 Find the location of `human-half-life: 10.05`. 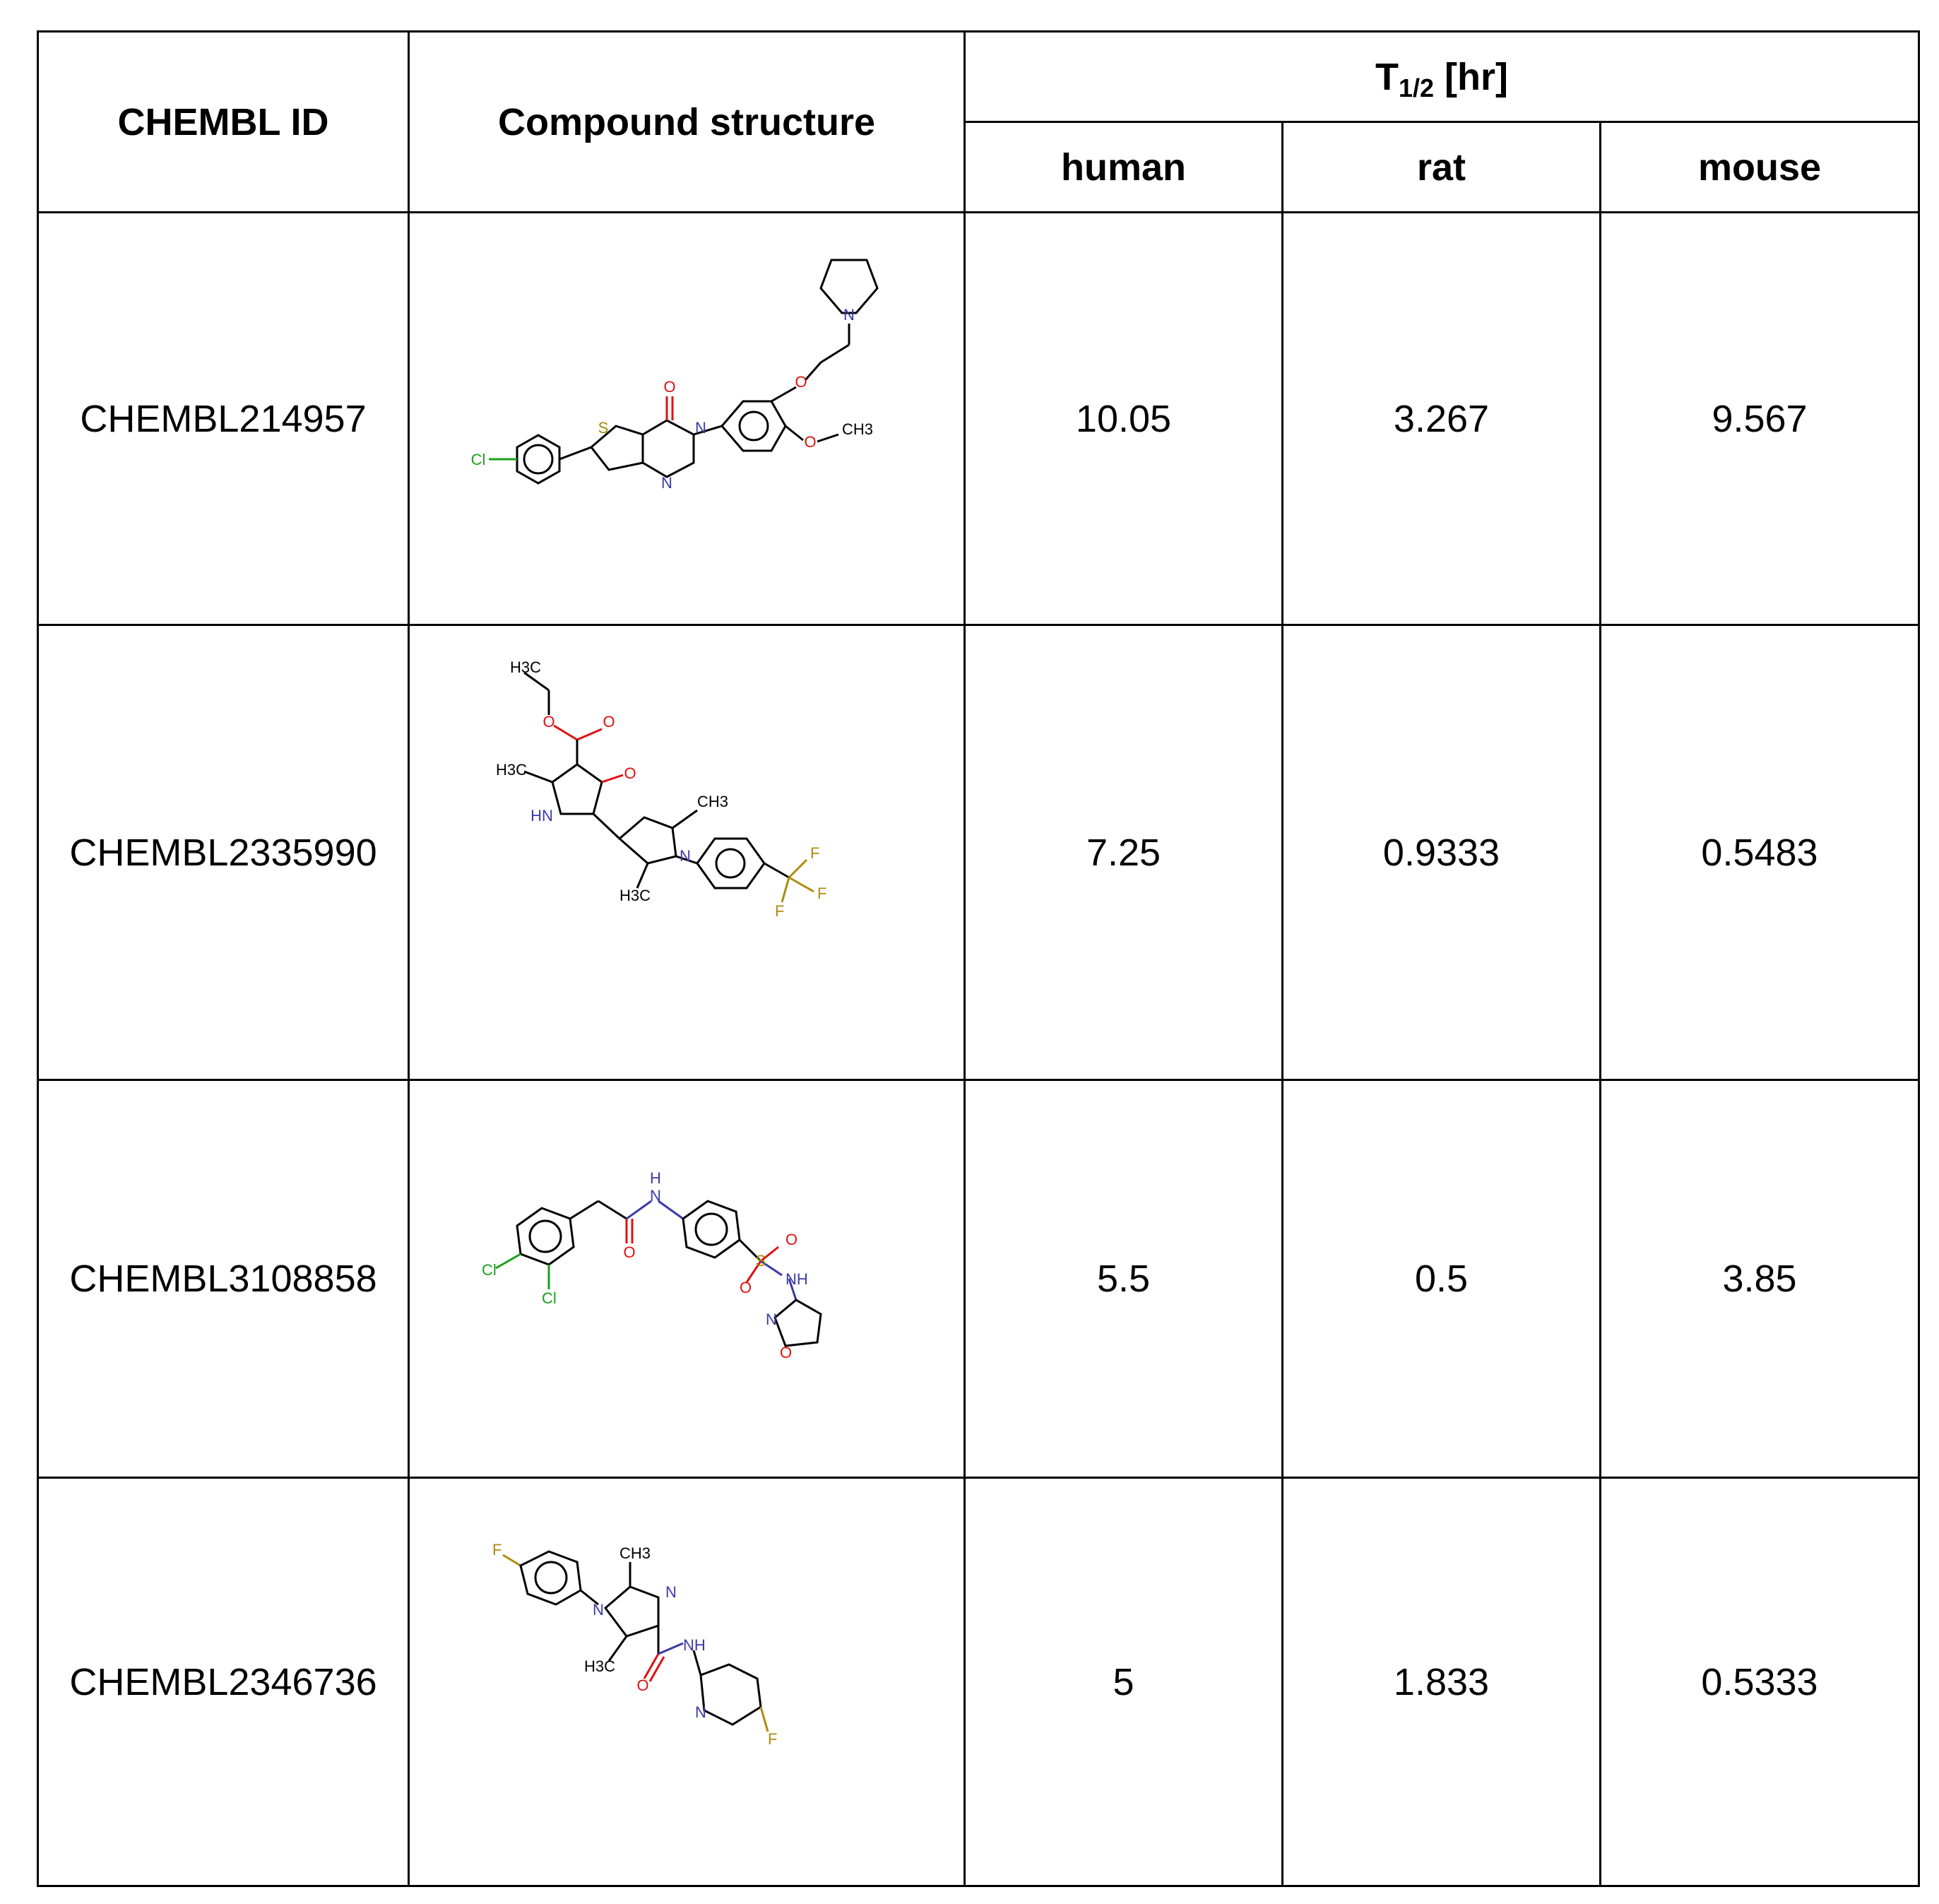

human-half-life: 10.05 is located at coordinates (1123, 419).